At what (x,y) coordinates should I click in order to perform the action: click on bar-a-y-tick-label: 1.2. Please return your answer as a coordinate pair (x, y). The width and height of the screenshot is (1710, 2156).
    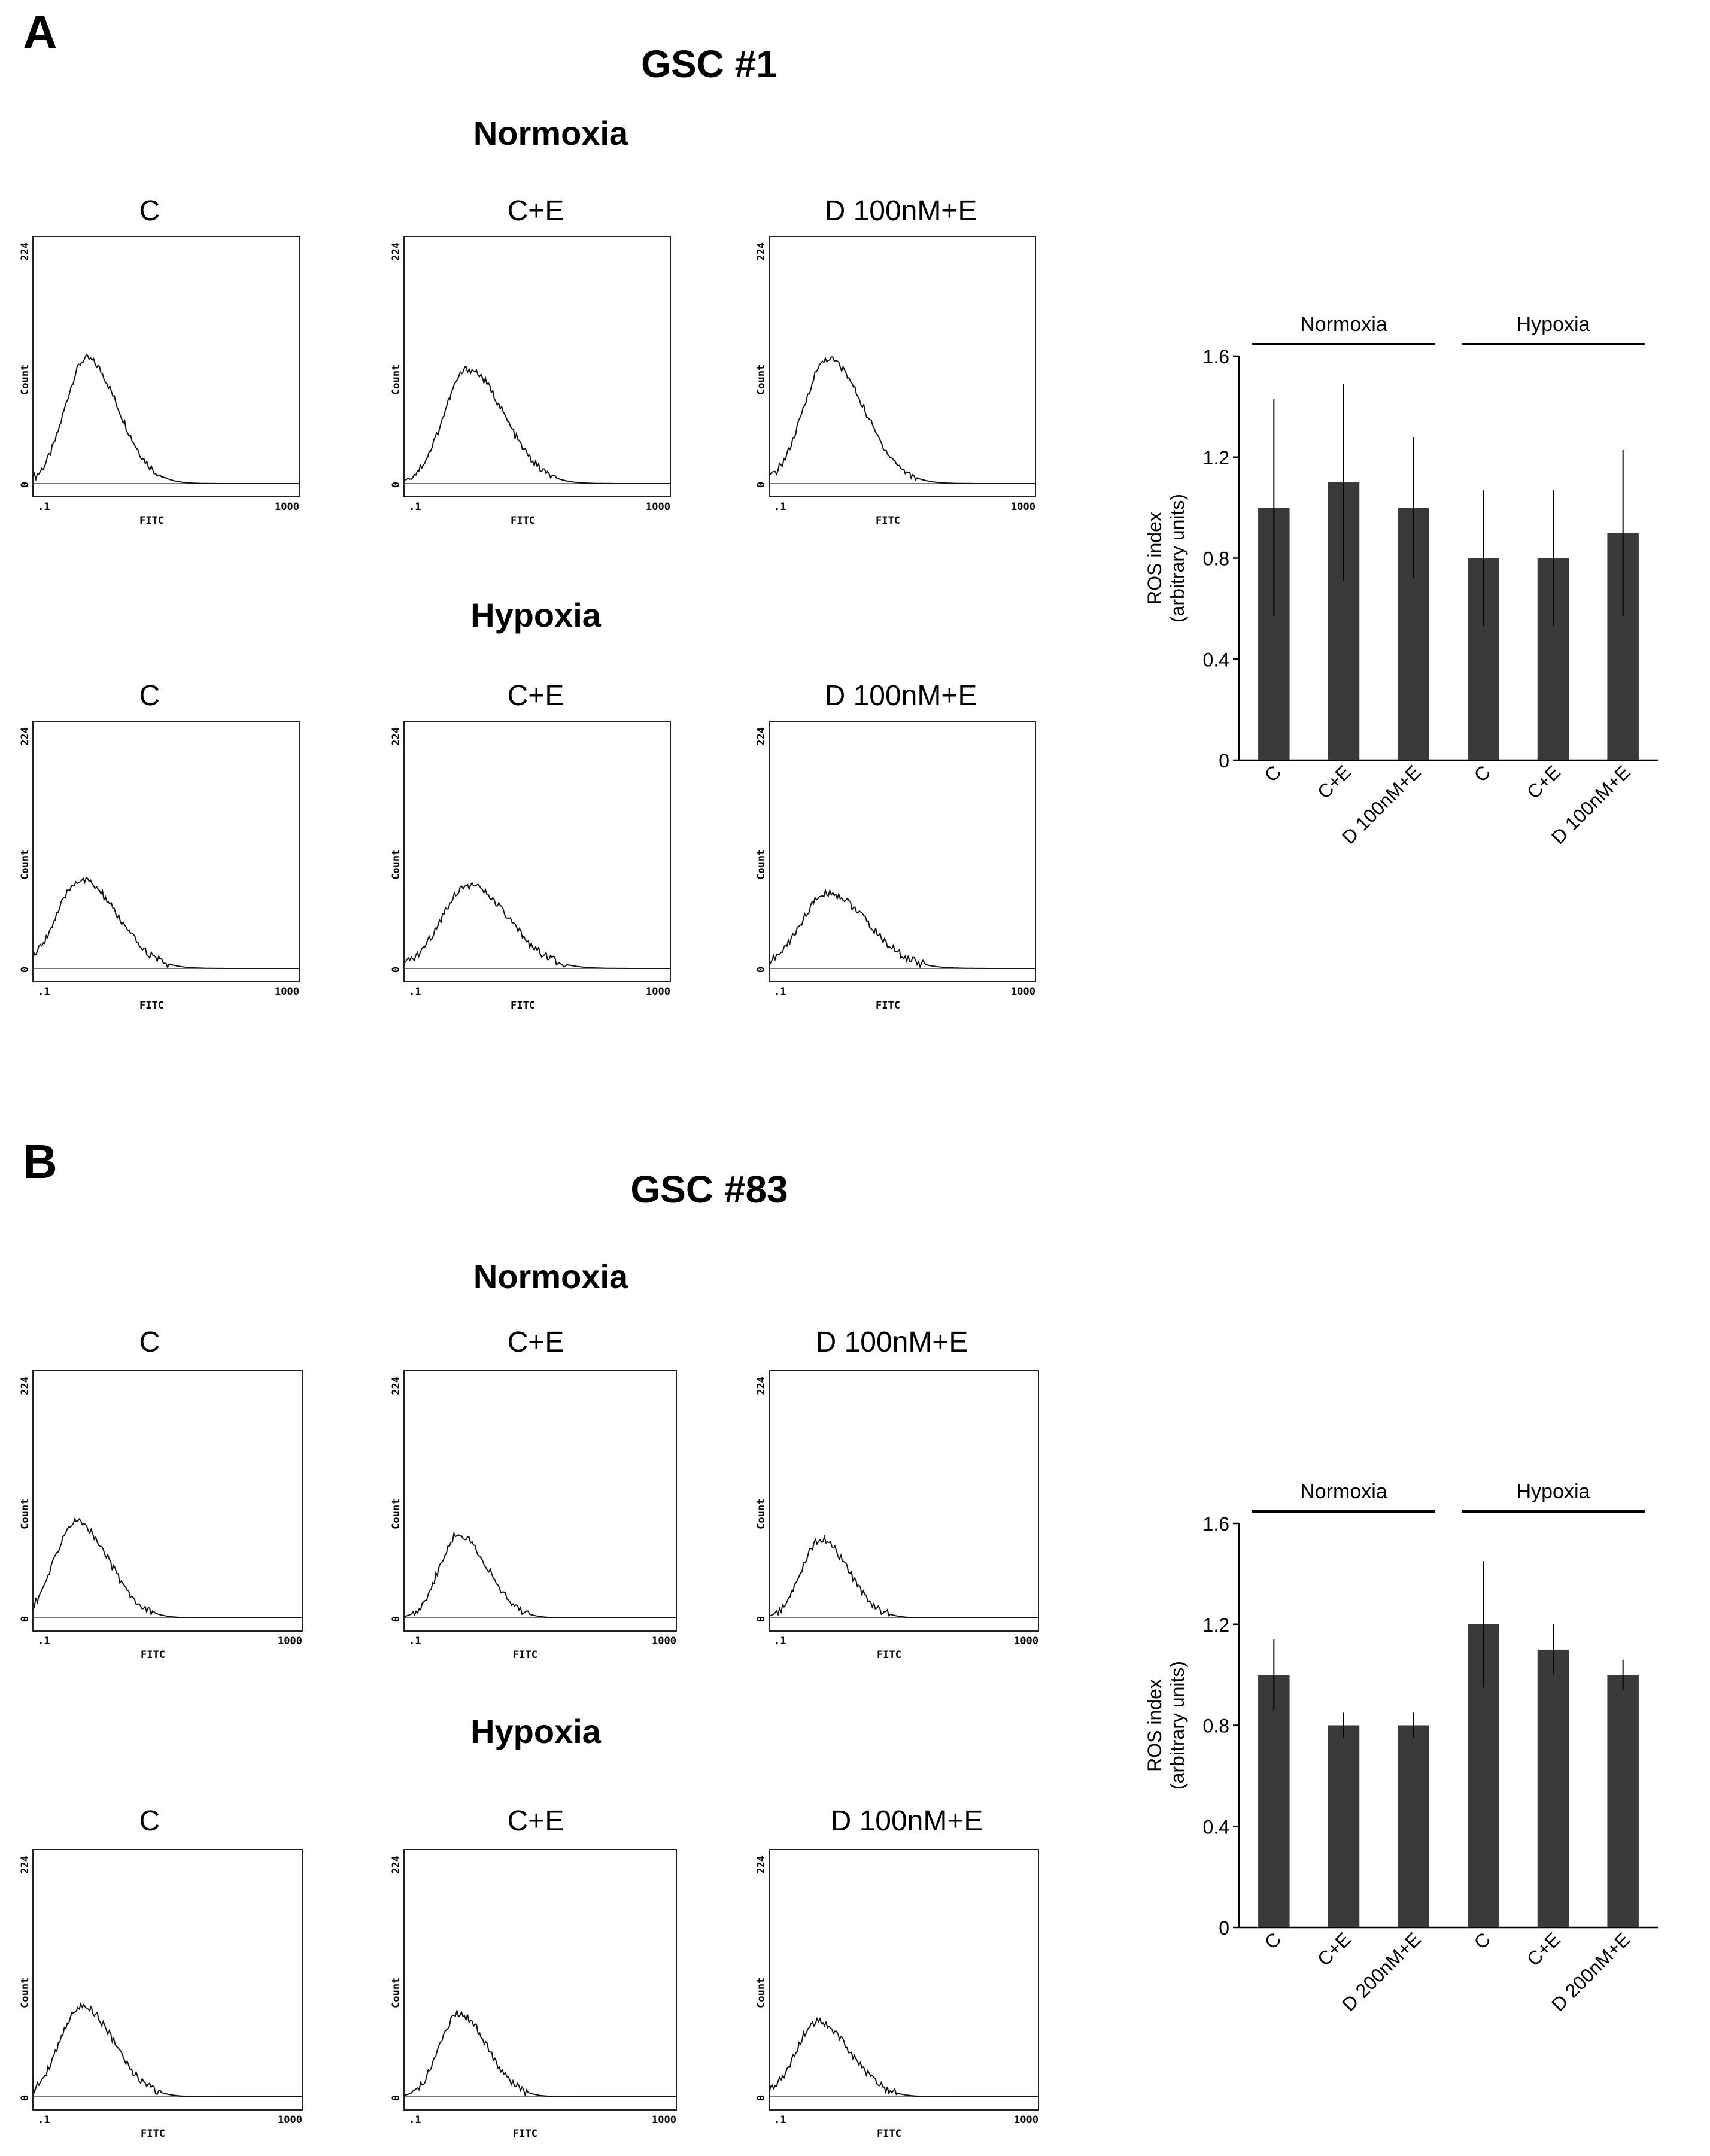
    Looking at the image, I should click on (1216, 458).